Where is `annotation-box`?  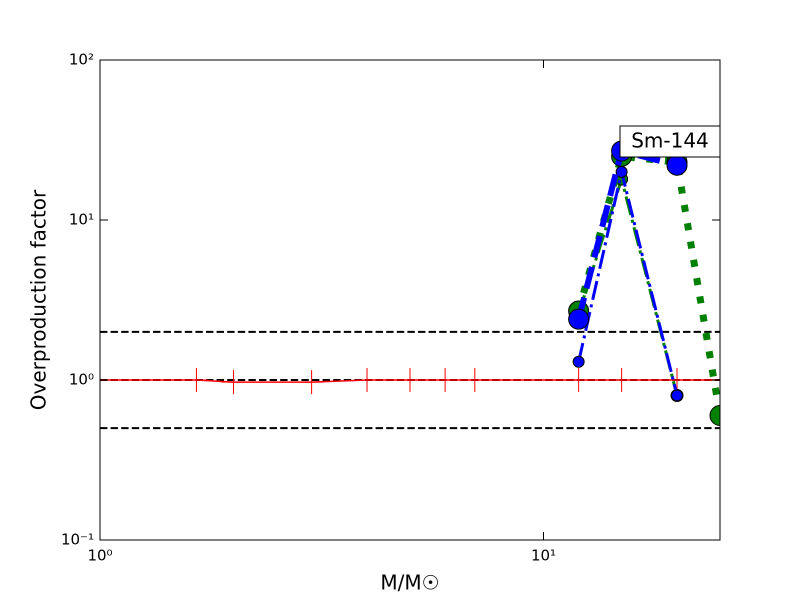
annotation-box is located at coordinates (670, 141).